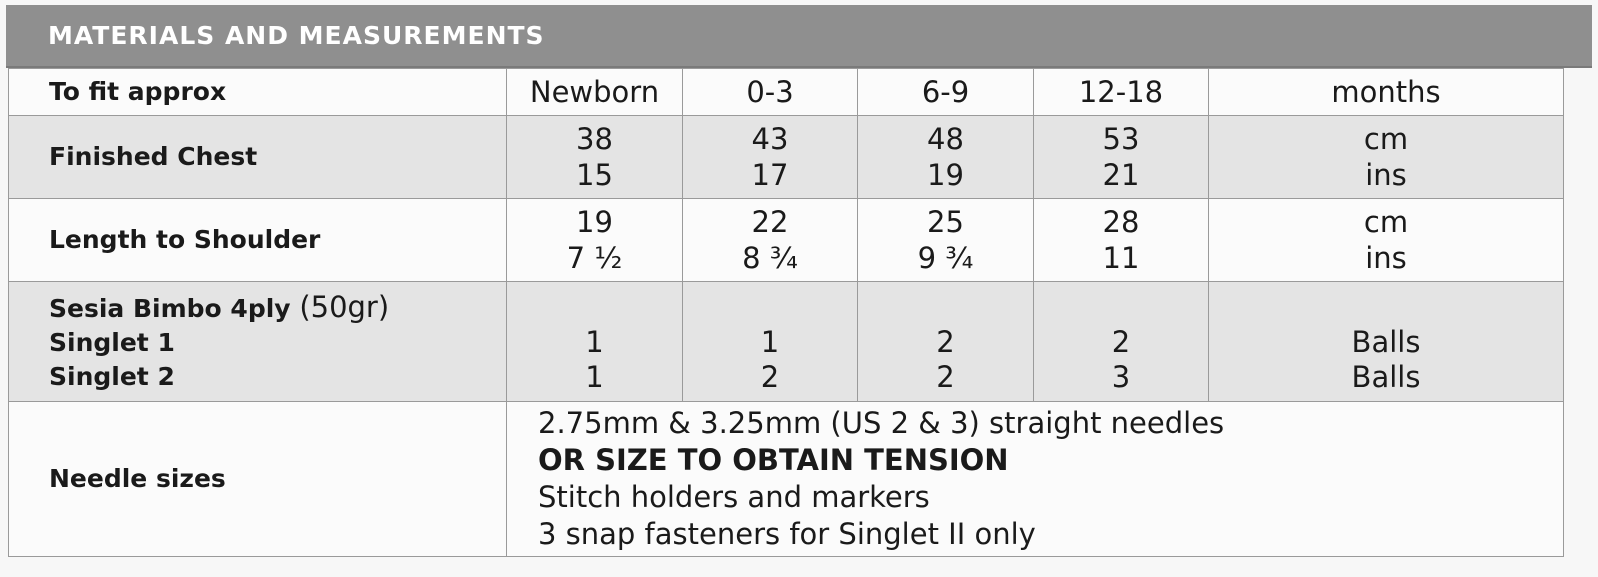 The height and width of the screenshot is (577, 1598). I want to click on chest-row: Finished Chest 38 15 43 17 48 19 53 21 cm ins, so click(786, 157).